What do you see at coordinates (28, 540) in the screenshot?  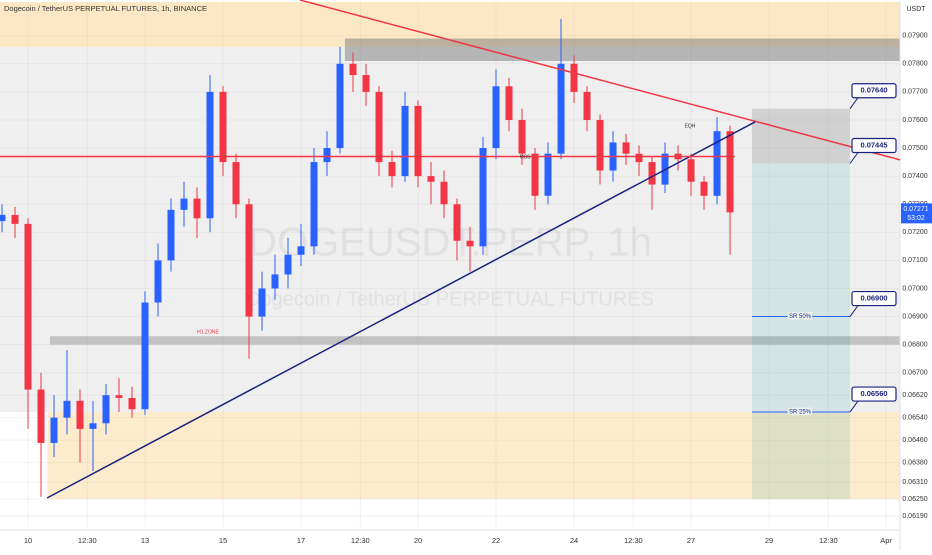 I see `x-tick-label: 10` at bounding box center [28, 540].